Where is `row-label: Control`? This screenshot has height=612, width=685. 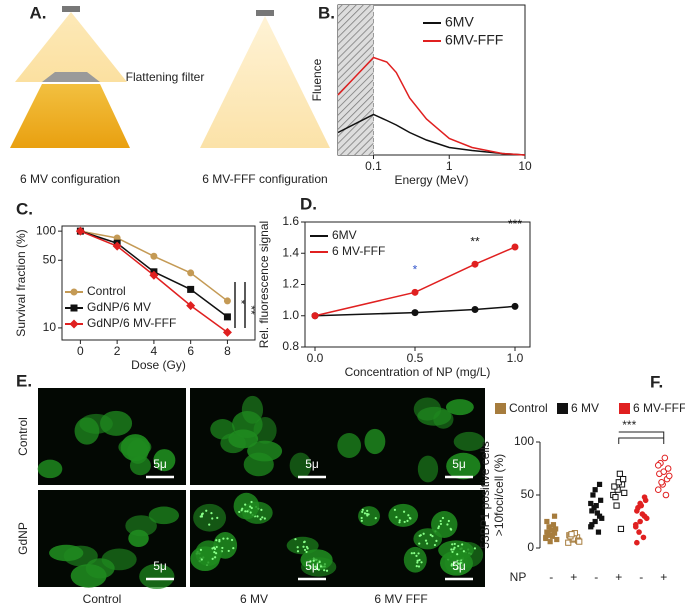 row-label: Control is located at coordinates (23, 436).